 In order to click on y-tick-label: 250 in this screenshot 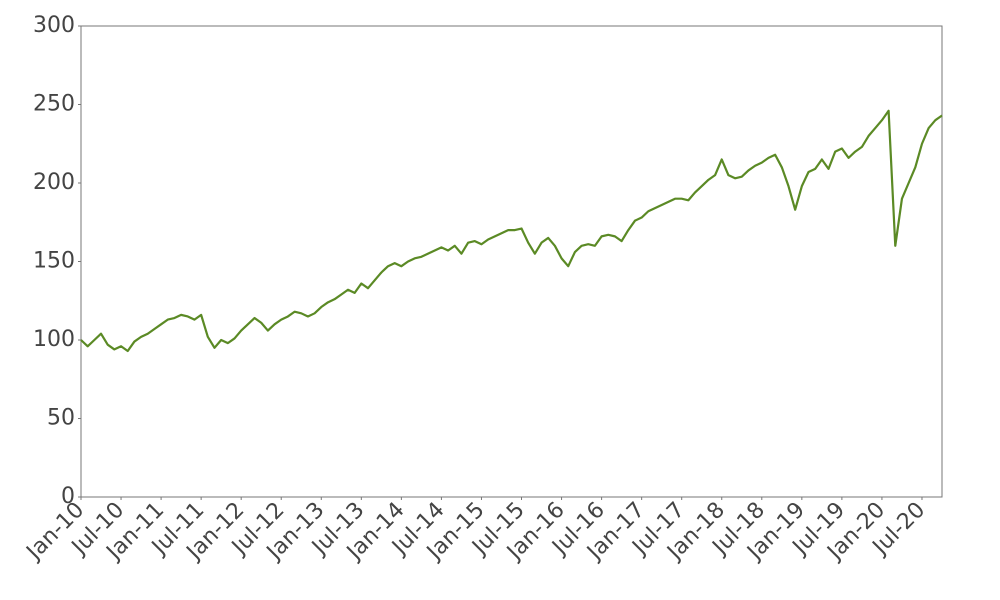, I will do `click(54, 104)`.